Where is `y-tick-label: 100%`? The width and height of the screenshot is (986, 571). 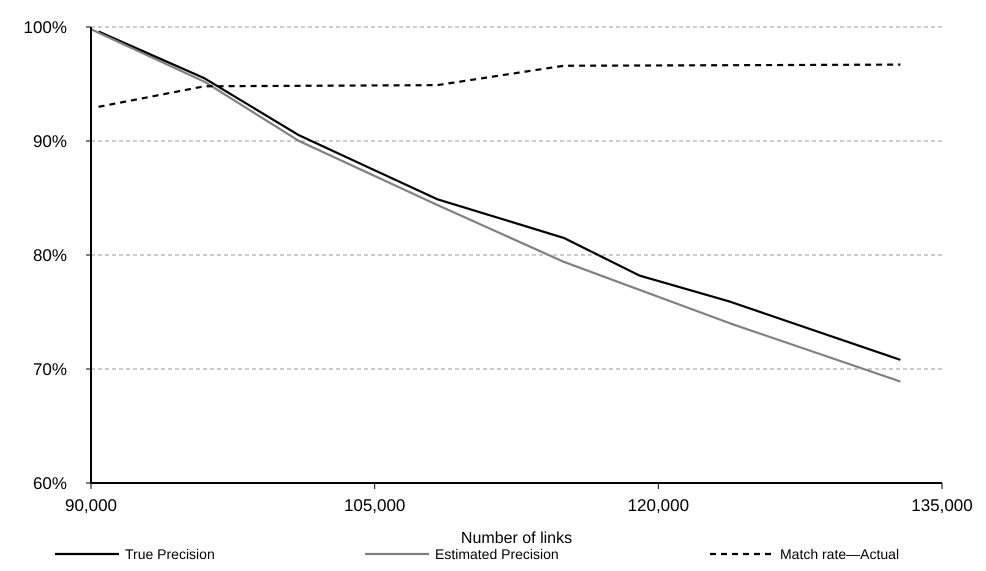 y-tick-label: 100% is located at coordinates (45, 27).